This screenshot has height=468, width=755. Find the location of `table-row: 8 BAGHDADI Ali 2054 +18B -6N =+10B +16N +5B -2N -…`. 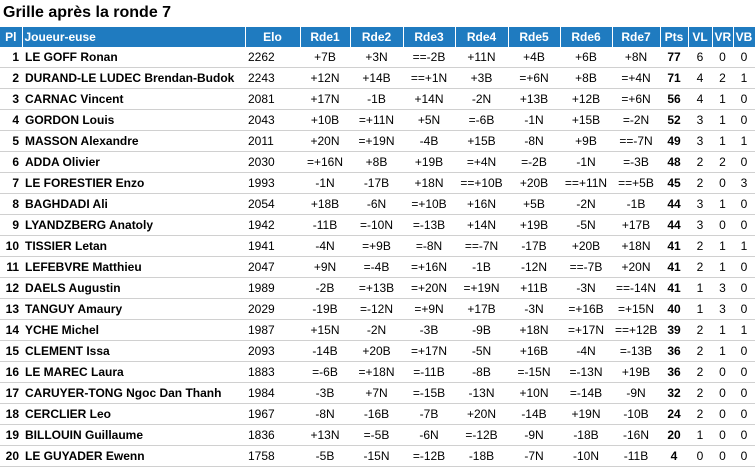

table-row: 8 BAGHDADI Ali 2054 +18B -6N =+10B +16N +5B -2N -… is located at coordinates (377, 204).